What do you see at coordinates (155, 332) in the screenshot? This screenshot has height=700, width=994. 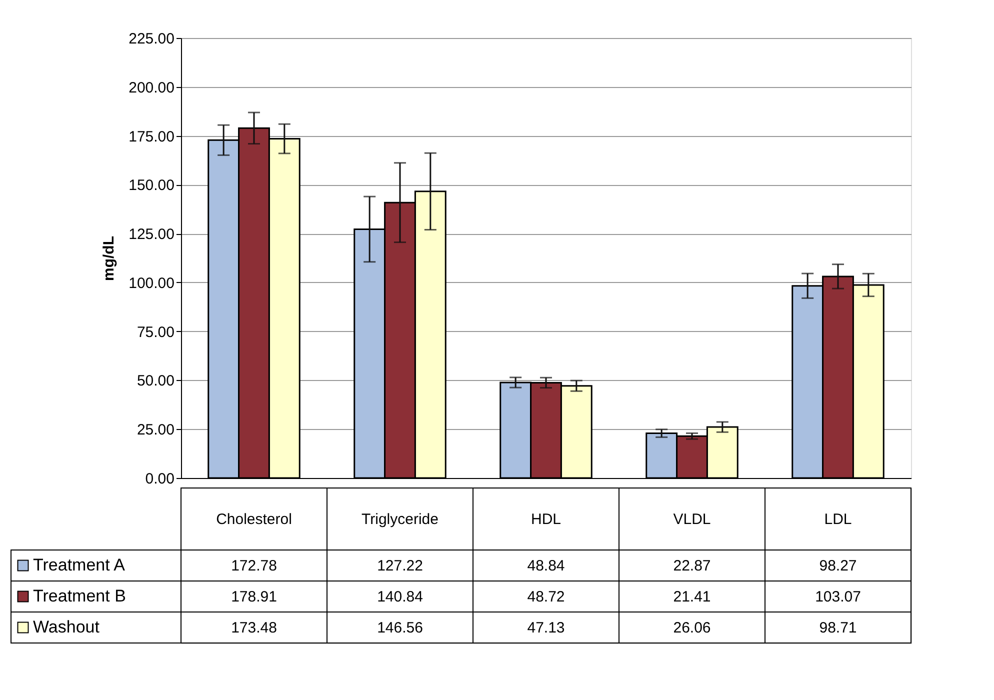 I see `y-tick-label: 75.00` at bounding box center [155, 332].